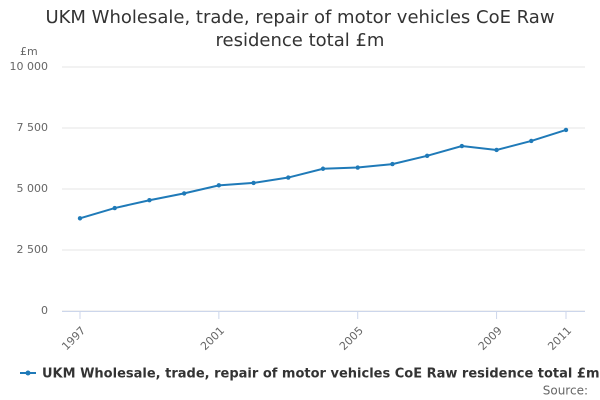 The height and width of the screenshot is (400, 600). What do you see at coordinates (33, 188) in the screenshot?
I see `y-tick-label: 5 000` at bounding box center [33, 188].